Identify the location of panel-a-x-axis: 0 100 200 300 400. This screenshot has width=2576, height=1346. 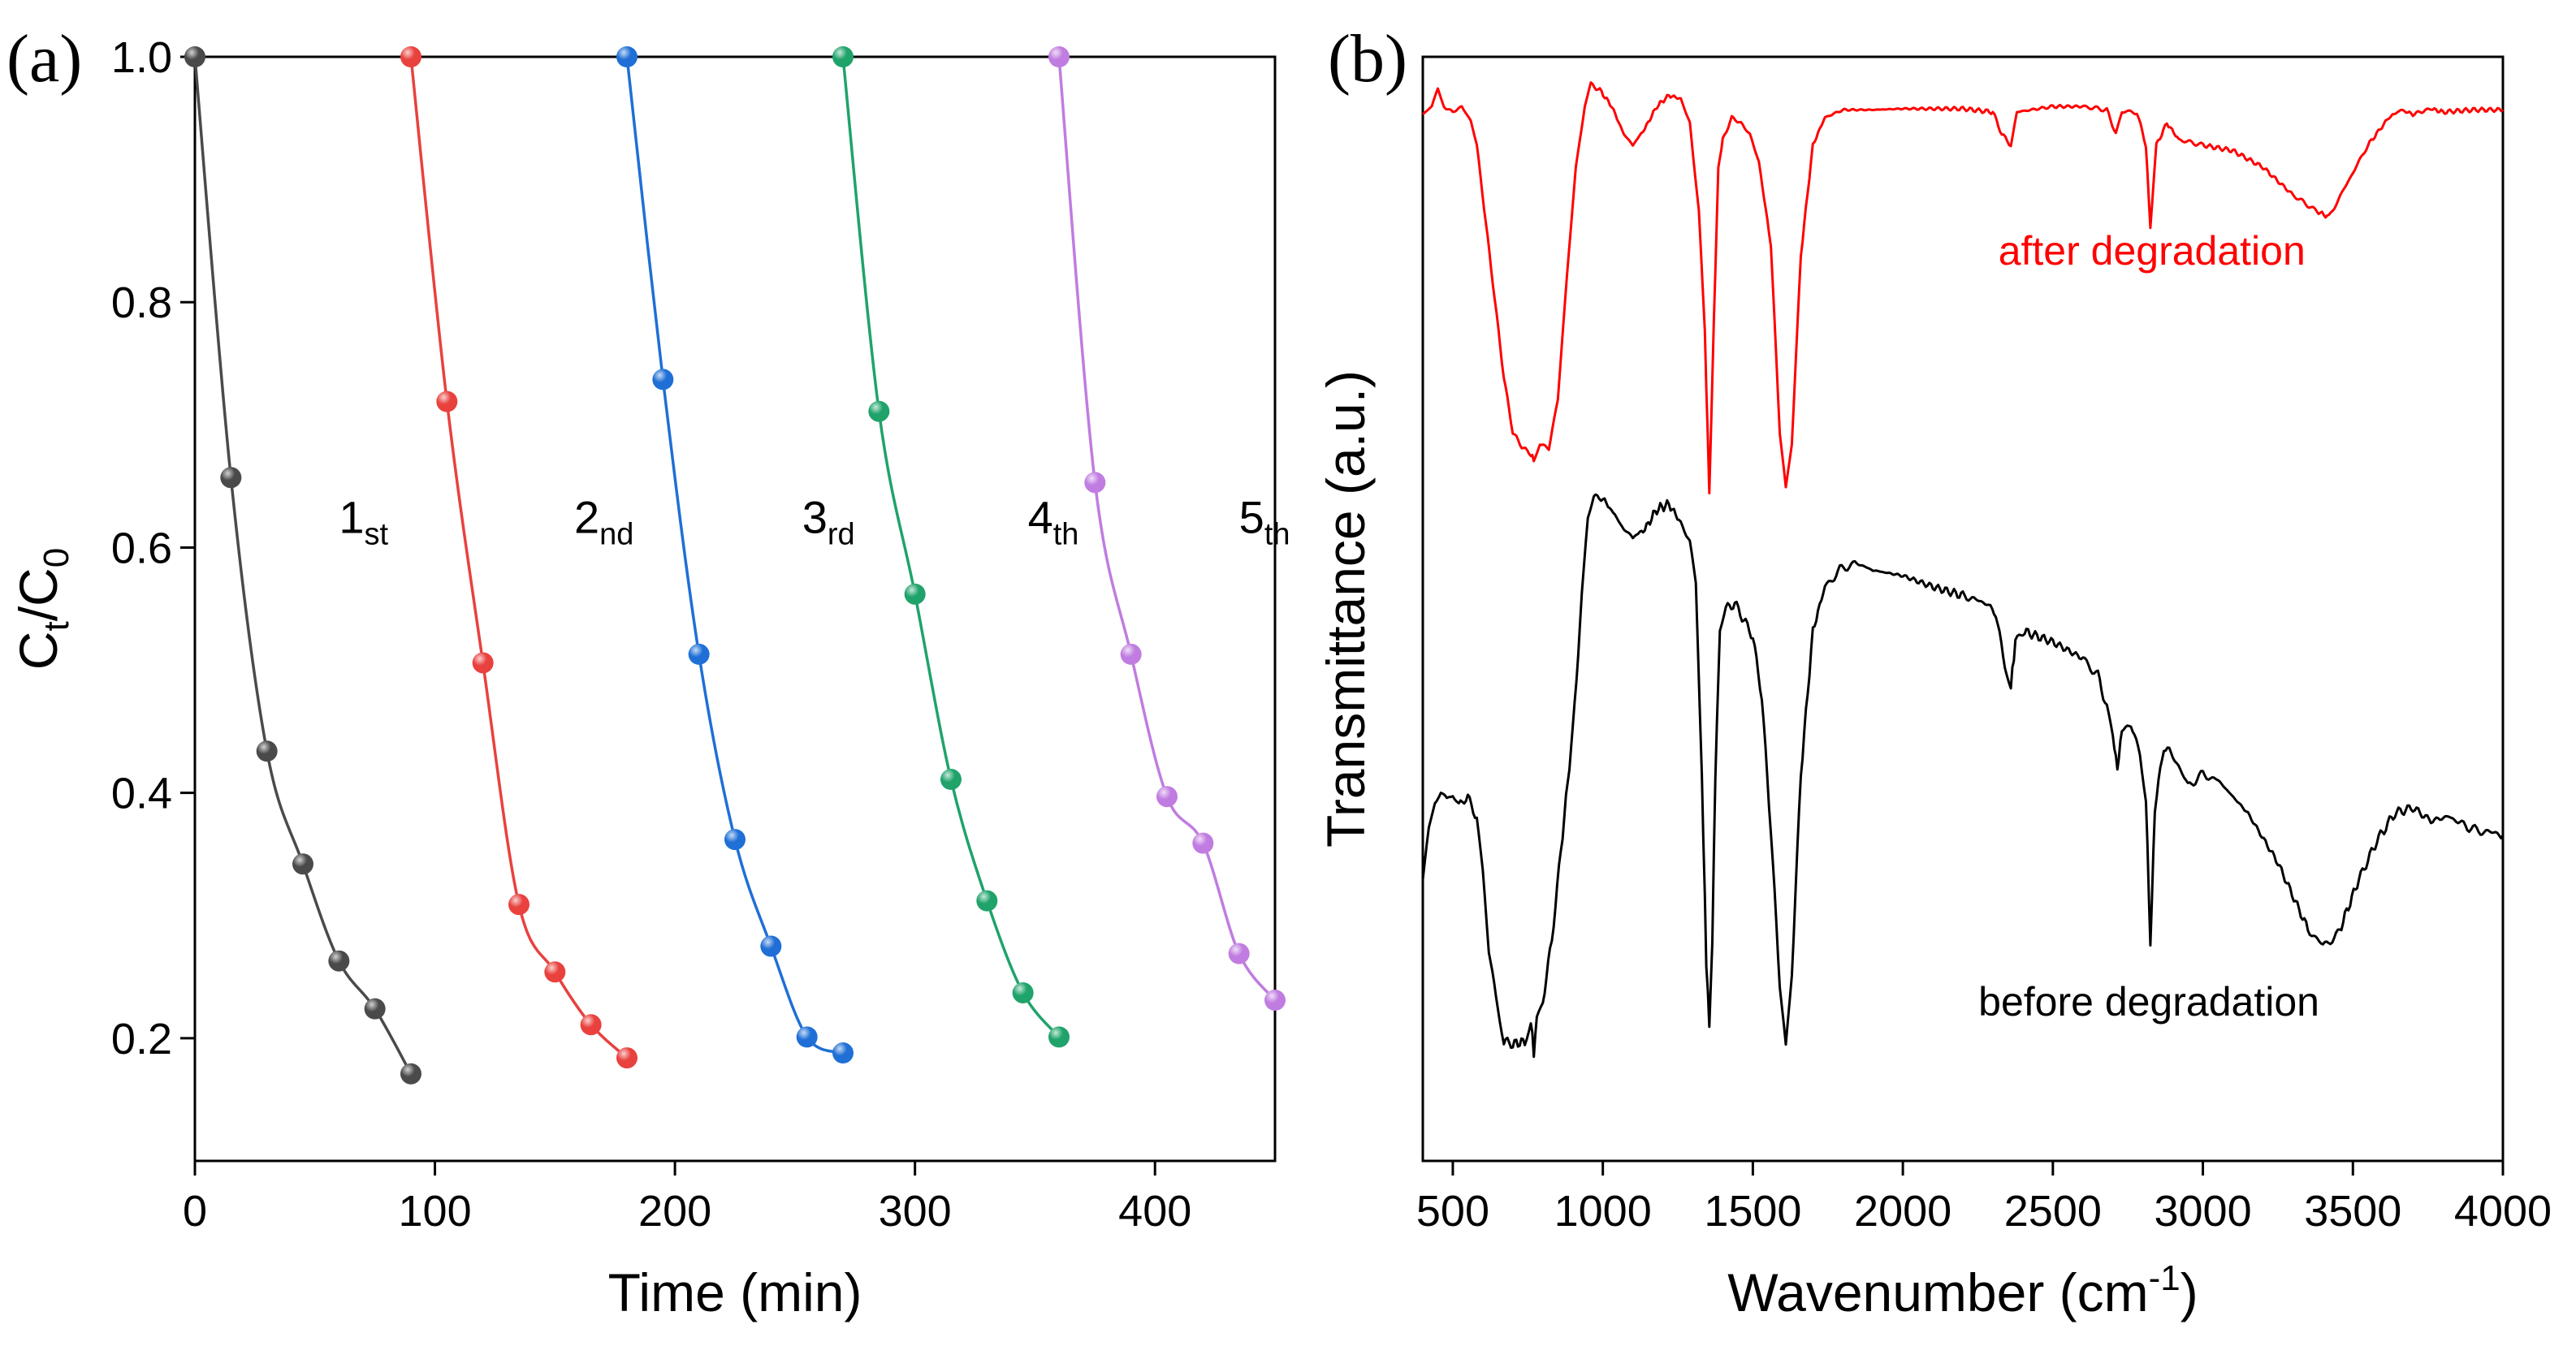
(687, 1198).